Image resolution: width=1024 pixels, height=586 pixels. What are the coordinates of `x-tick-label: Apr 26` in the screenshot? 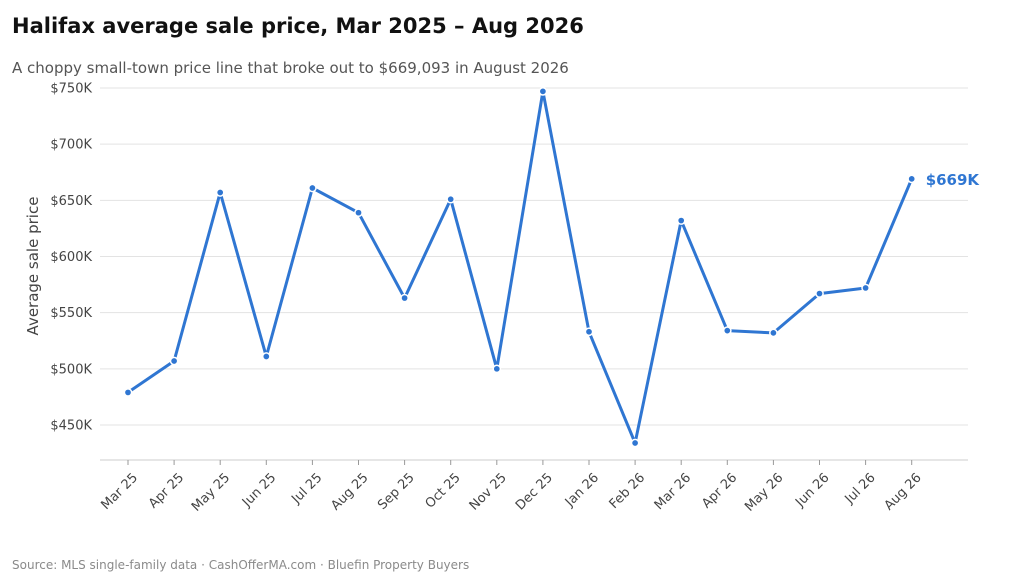 It's located at (719, 490).